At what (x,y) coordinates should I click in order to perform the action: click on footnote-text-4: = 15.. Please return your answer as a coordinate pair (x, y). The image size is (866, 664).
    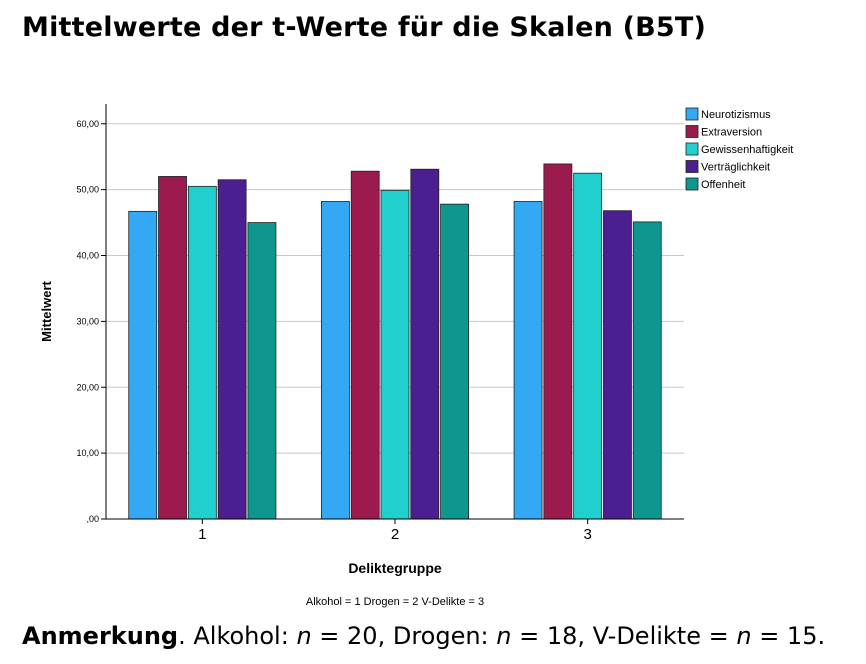
    Looking at the image, I should click on (788, 636).